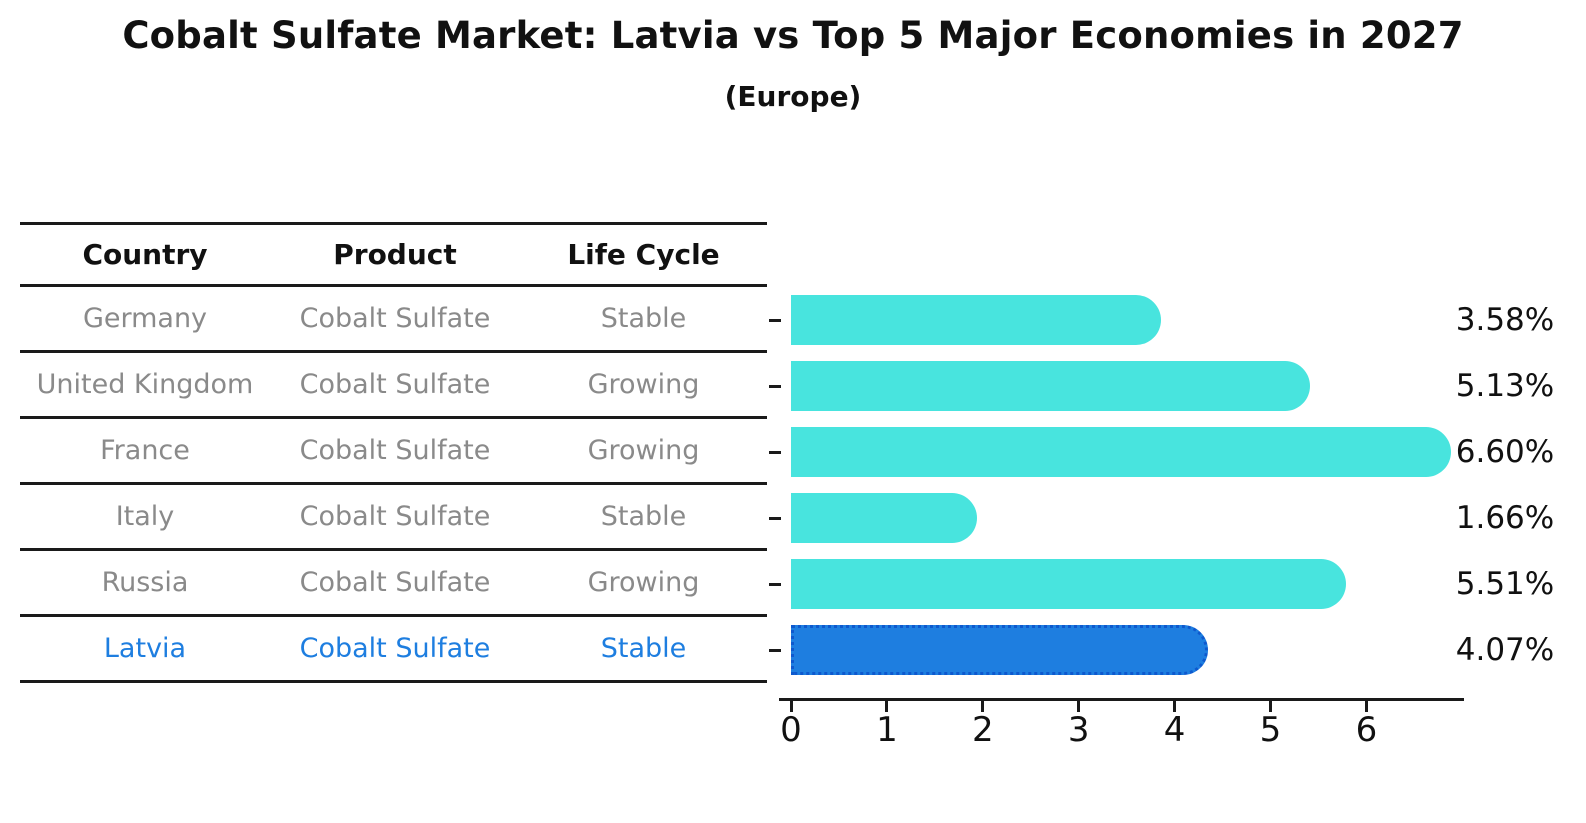 Image resolution: width=1586 pixels, height=823 pixels. I want to click on x-axis-tick-label: 0, so click(791, 730).